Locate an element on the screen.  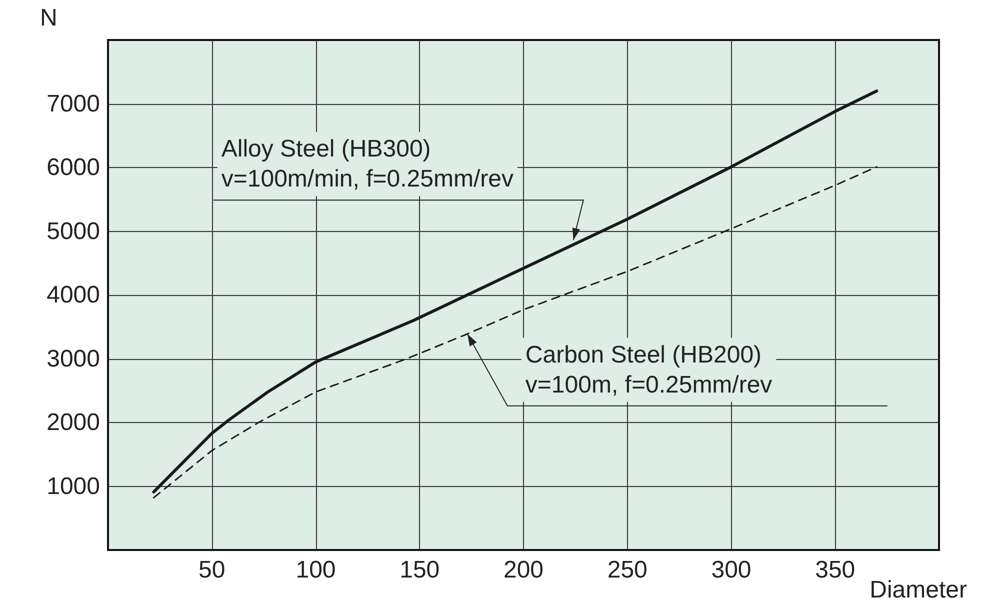
annotation: Carbon Steel (HB200) v=100m, f=0.25mm/rev is located at coordinates (648, 369).